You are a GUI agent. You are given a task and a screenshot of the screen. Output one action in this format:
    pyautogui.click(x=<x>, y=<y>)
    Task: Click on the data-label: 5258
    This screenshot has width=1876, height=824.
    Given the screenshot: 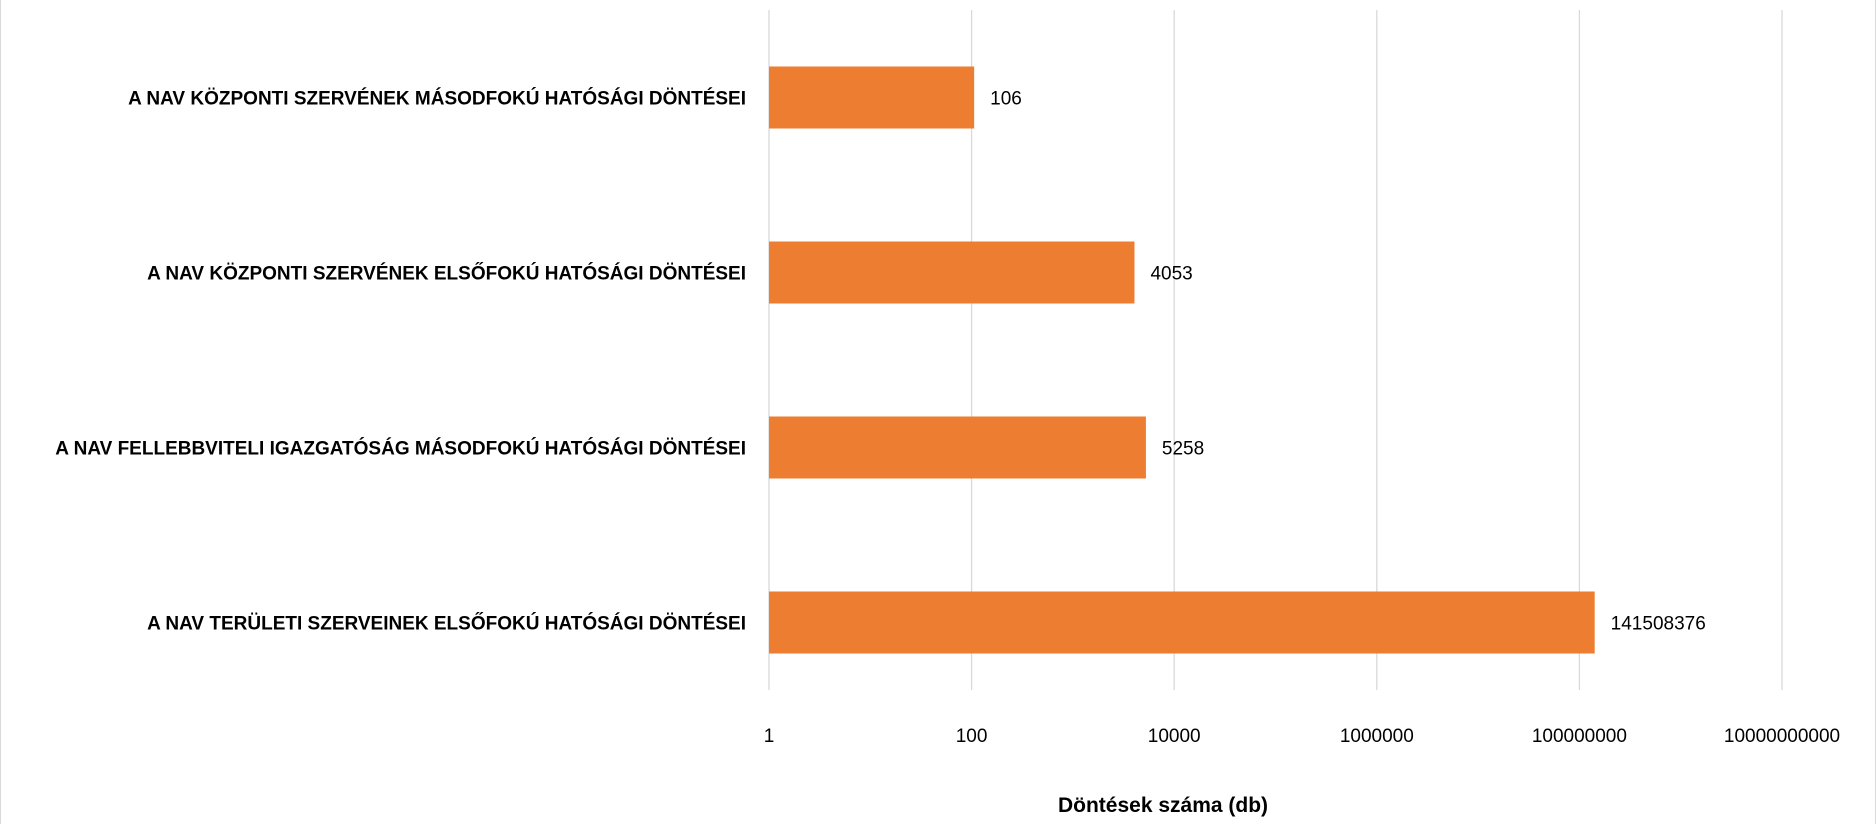 What is the action you would take?
    pyautogui.click(x=1183, y=449)
    